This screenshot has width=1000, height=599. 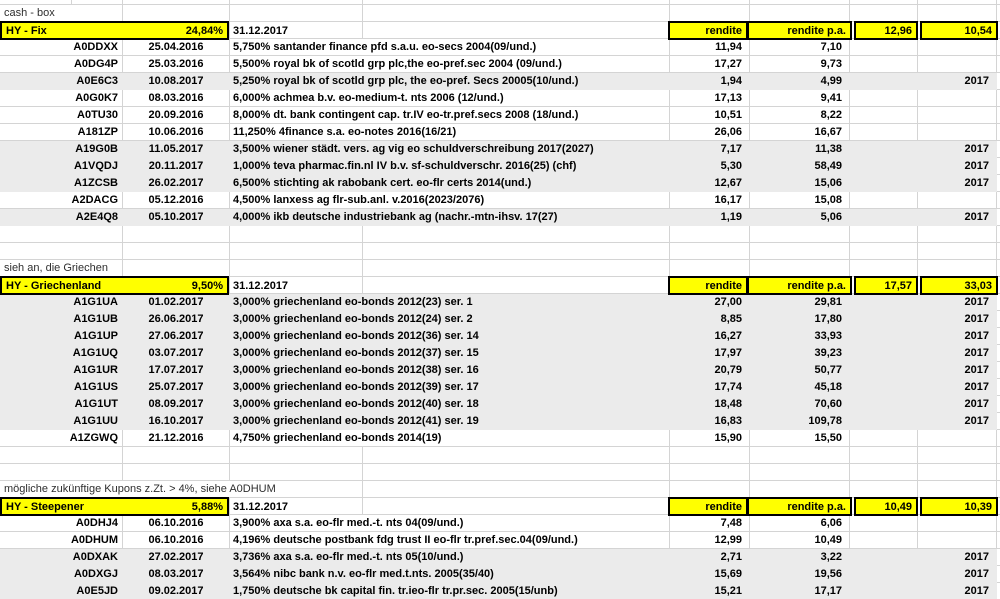 I want to click on rendite-pa-cell: 10,49, so click(x=800, y=540).